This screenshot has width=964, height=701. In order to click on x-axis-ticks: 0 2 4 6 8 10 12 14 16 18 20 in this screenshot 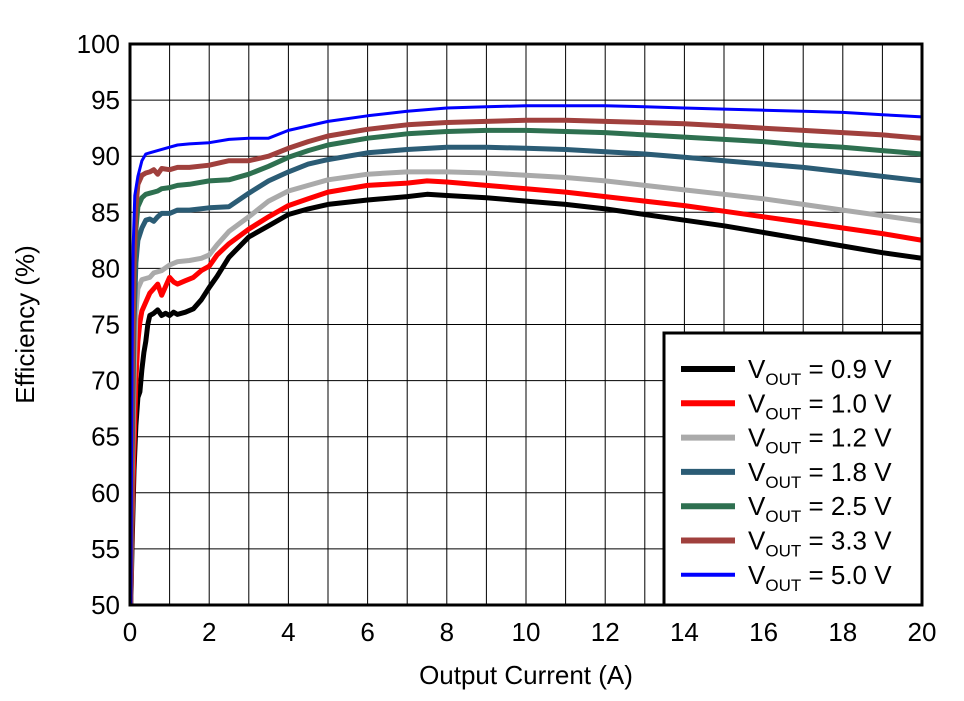, I will do `click(530, 632)`.